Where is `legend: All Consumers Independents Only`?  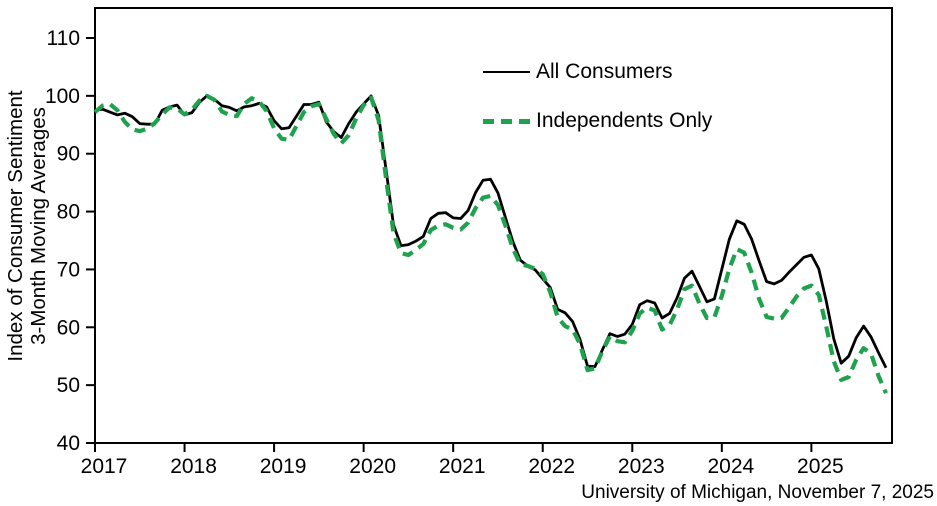
legend: All Consumers Independents Only is located at coordinates (597, 96).